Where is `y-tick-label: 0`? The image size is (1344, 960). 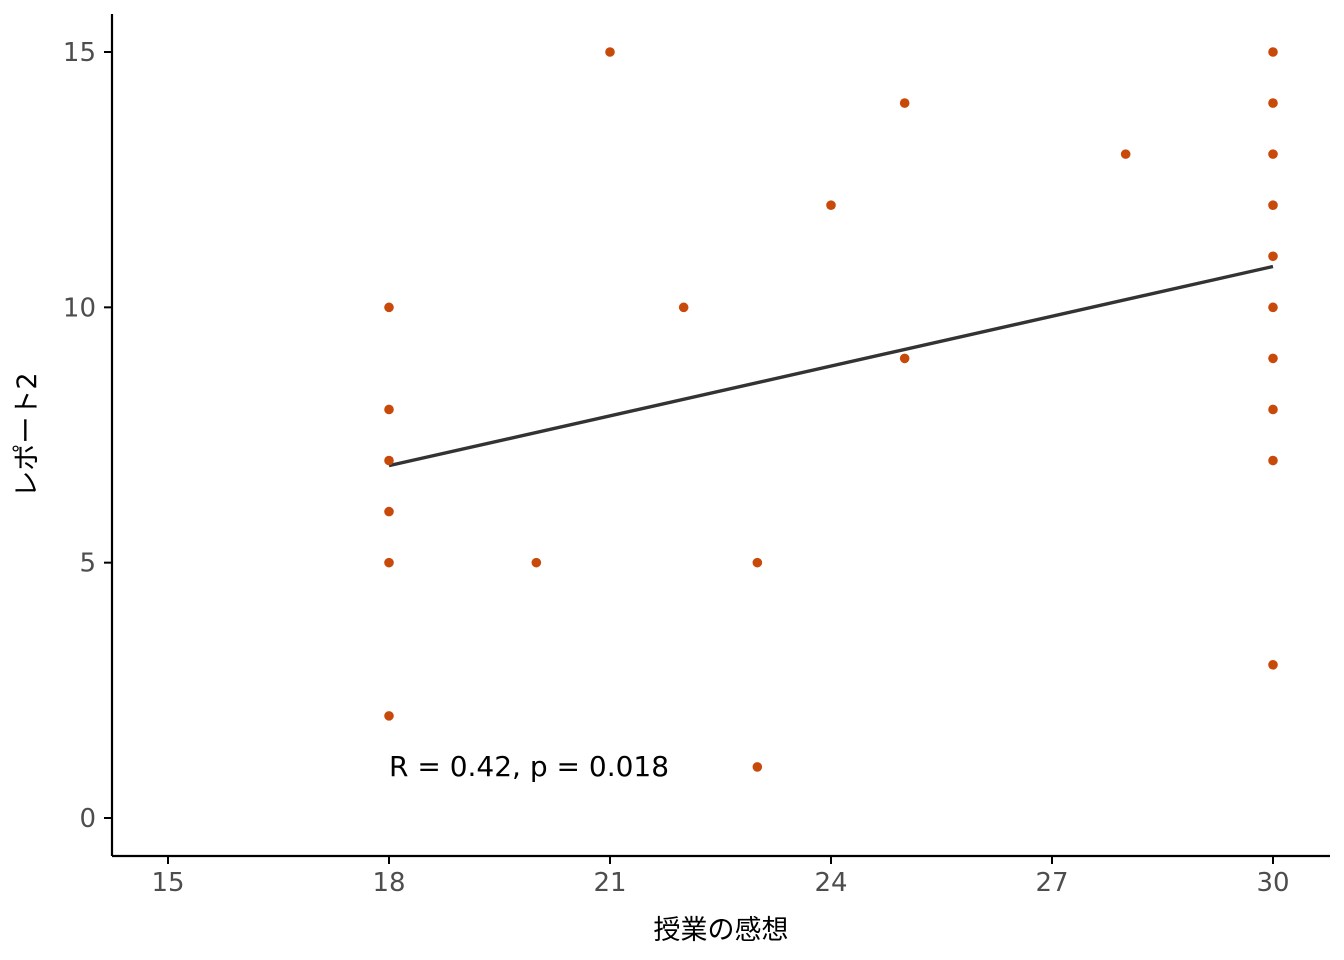
y-tick-label: 0 is located at coordinates (87, 819).